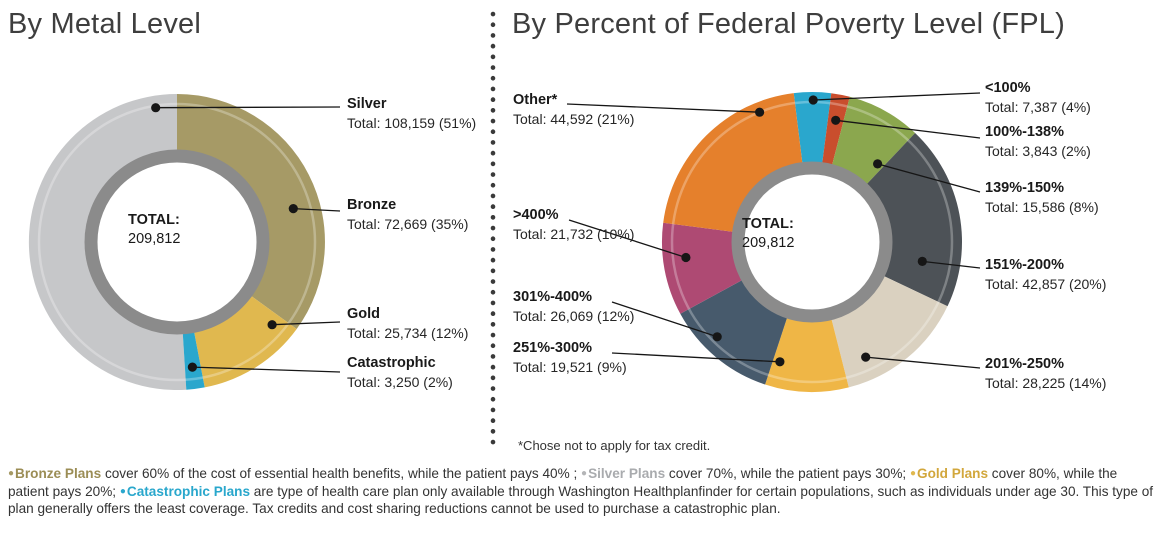  What do you see at coordinates (574, 224) in the screenshot?
I see `label-over-400: >400% Total: 21,732 (10%)` at bounding box center [574, 224].